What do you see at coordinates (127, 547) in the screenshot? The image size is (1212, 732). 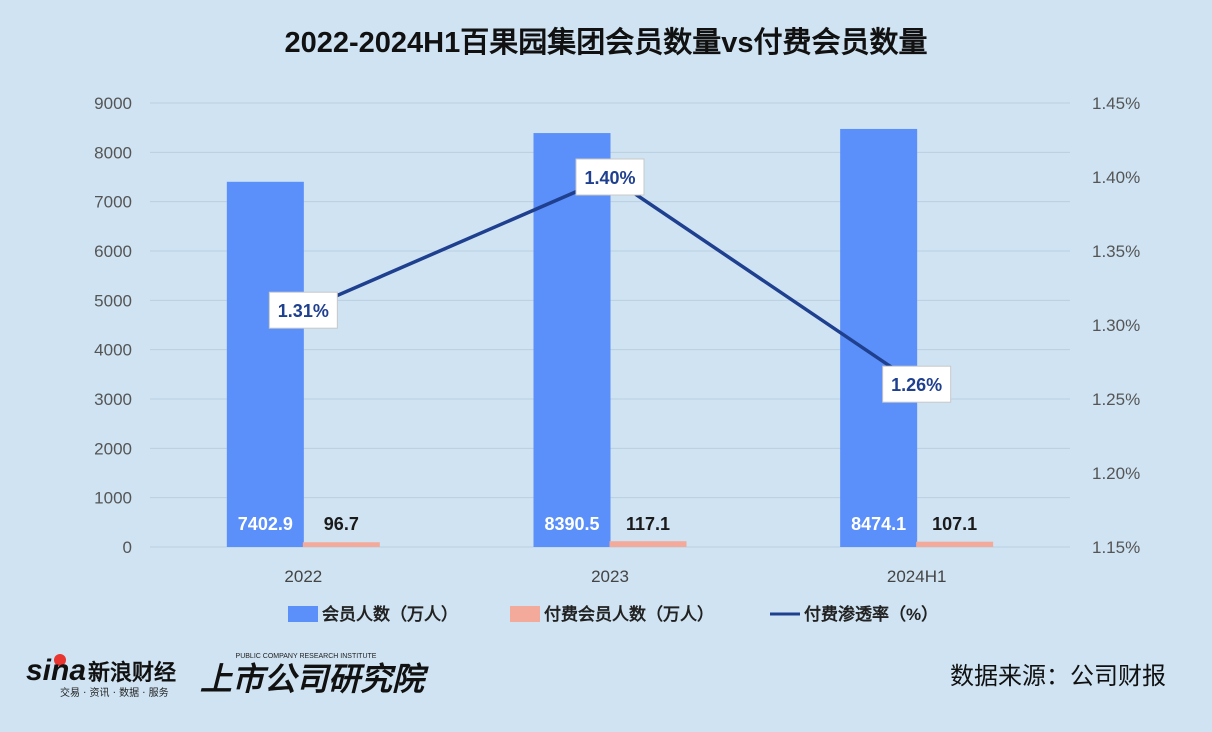 I see `left-tick-label: 0` at bounding box center [127, 547].